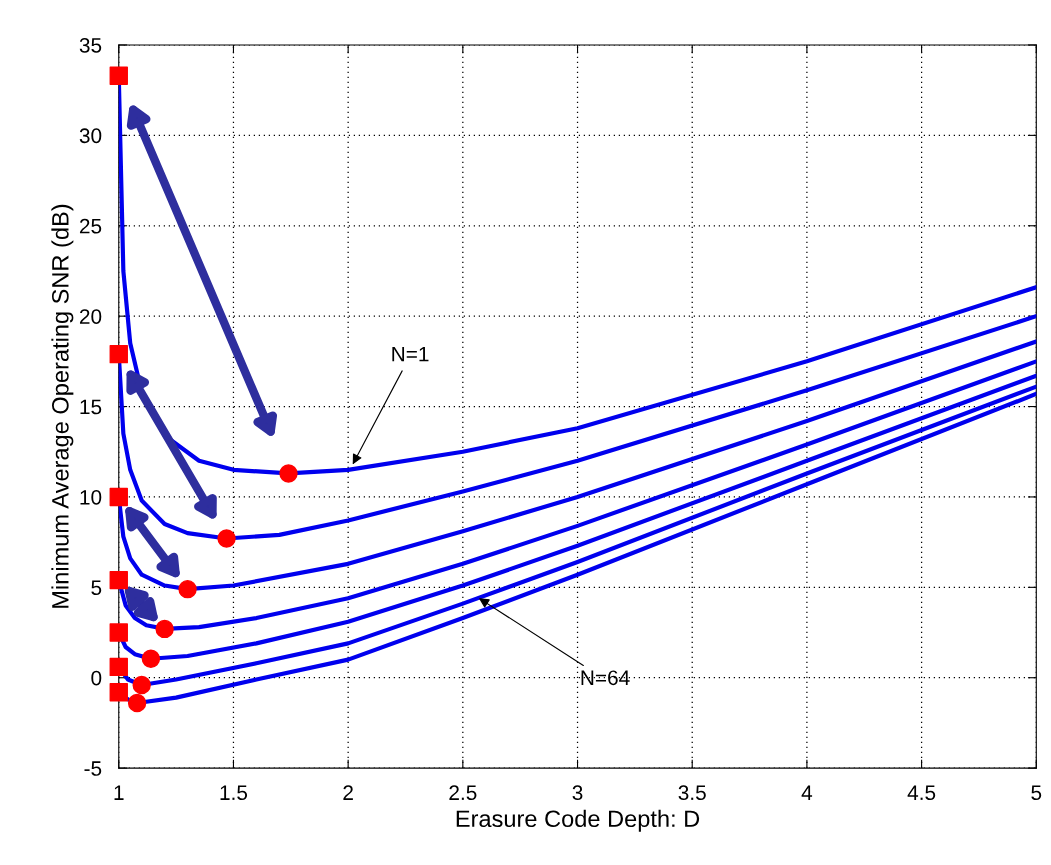 The height and width of the screenshot is (865, 1051). Describe the element at coordinates (348, 792) in the screenshot. I see `x-tick-label: 2` at that location.